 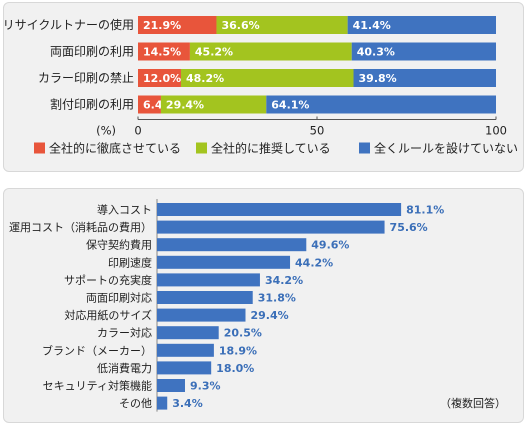 I want to click on x-tick-label: 100, so click(x=496, y=131).